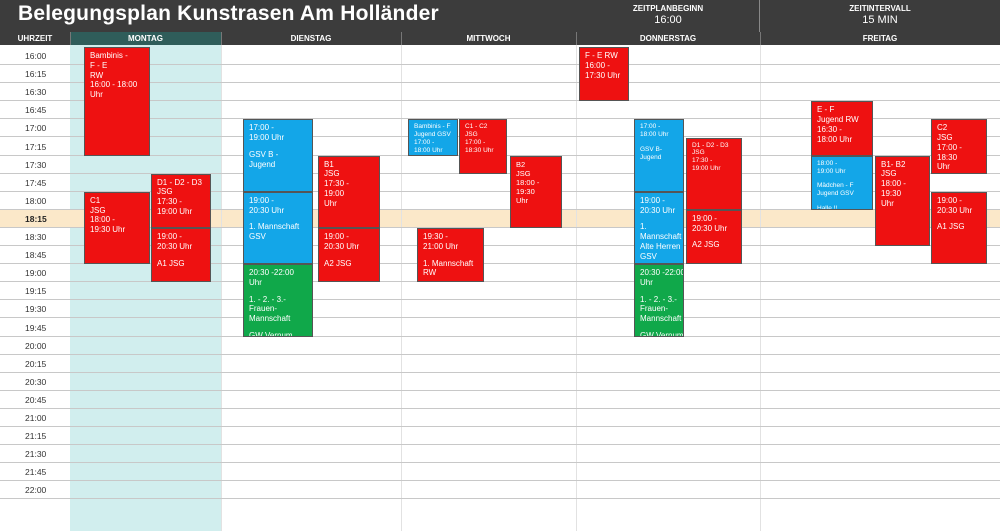 This screenshot has height=531, width=1000. What do you see at coordinates (959, 146) in the screenshot?
I see `event-block: C2 JSG 17:00 -18:30 Uhr` at bounding box center [959, 146].